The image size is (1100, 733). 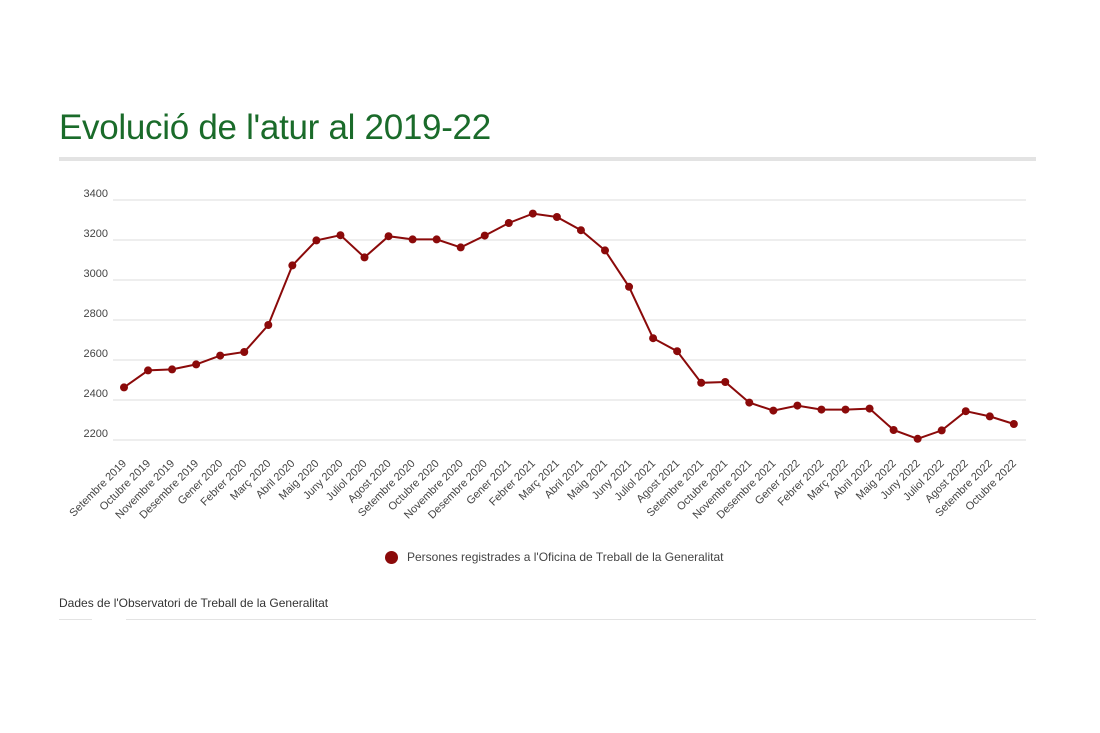 What do you see at coordinates (547, 619) in the screenshot?
I see `footer-divider` at bounding box center [547, 619].